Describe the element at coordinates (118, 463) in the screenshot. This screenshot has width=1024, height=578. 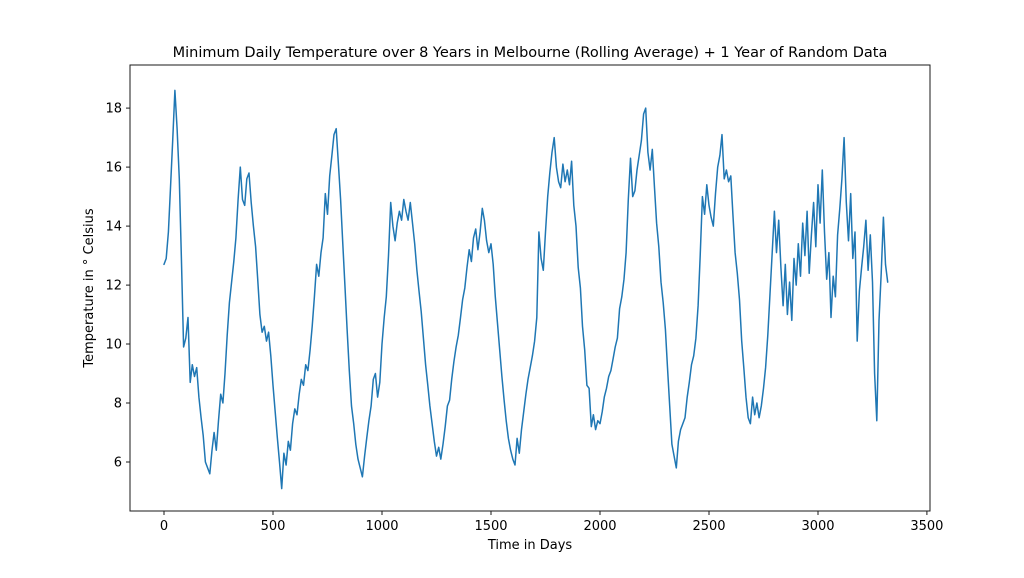
I see `y-tick-label: 6` at that location.